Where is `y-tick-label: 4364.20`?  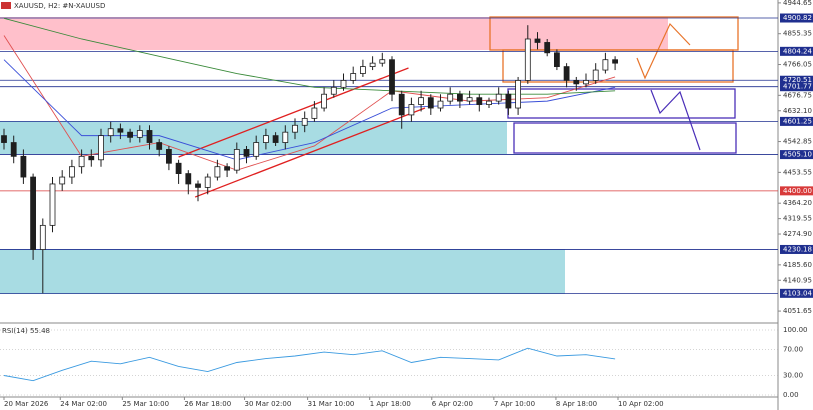 y-tick-label: 4364.20 is located at coordinates (797, 203).